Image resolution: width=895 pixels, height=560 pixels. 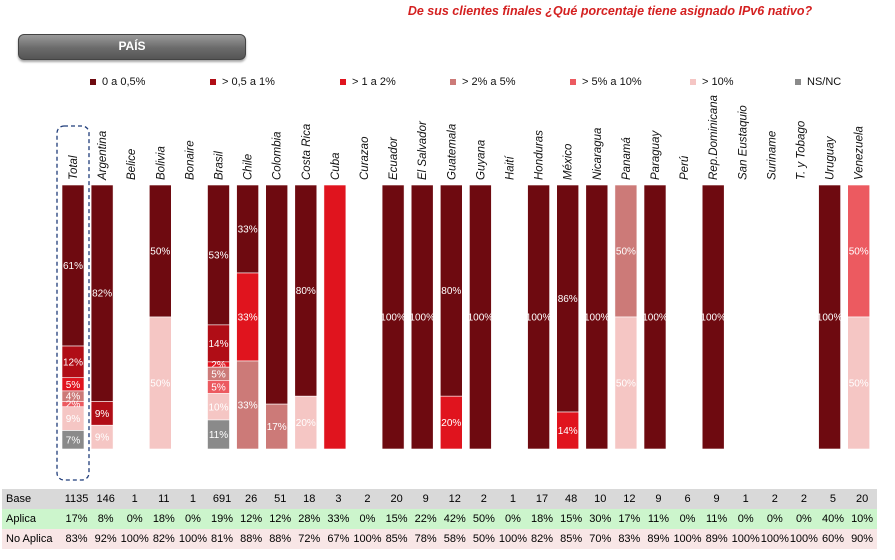 What do you see at coordinates (831, 157) in the screenshot?
I see `category-label: Uruguay` at bounding box center [831, 157].